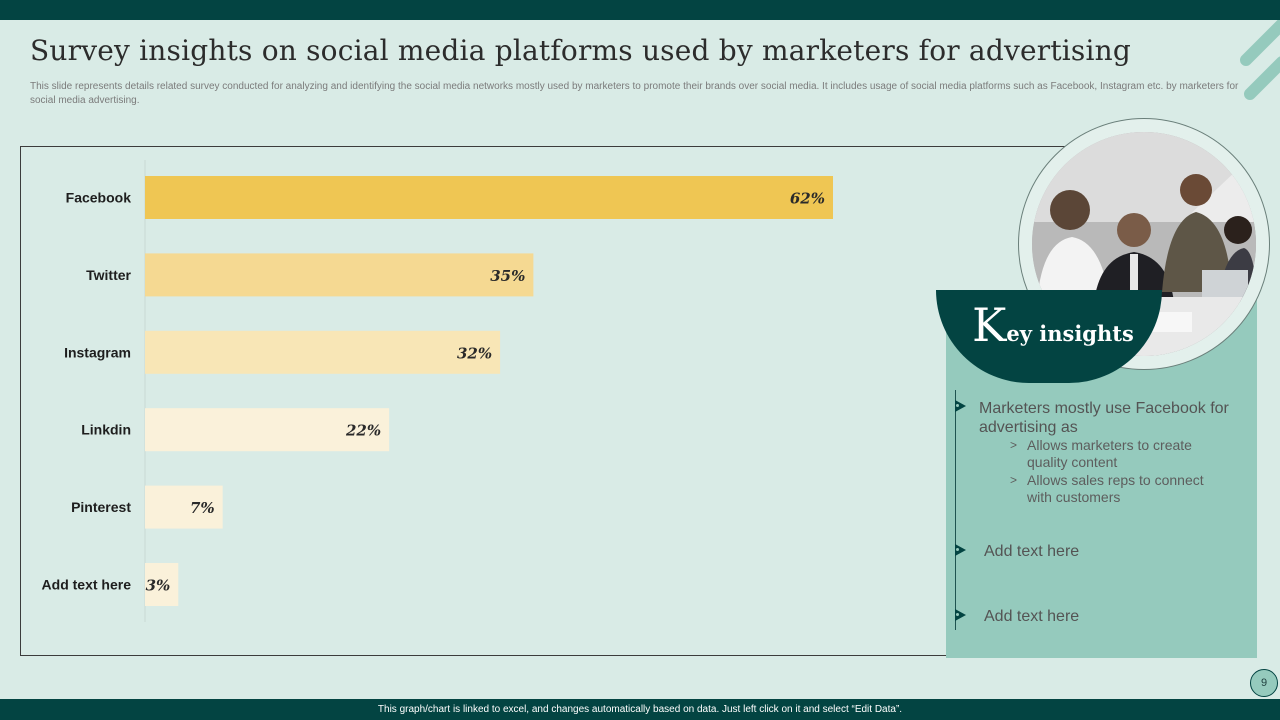 This screenshot has height=720, width=1280. Describe the element at coordinates (202, 508) in the screenshot. I see `chart-value-label: 7%` at that location.